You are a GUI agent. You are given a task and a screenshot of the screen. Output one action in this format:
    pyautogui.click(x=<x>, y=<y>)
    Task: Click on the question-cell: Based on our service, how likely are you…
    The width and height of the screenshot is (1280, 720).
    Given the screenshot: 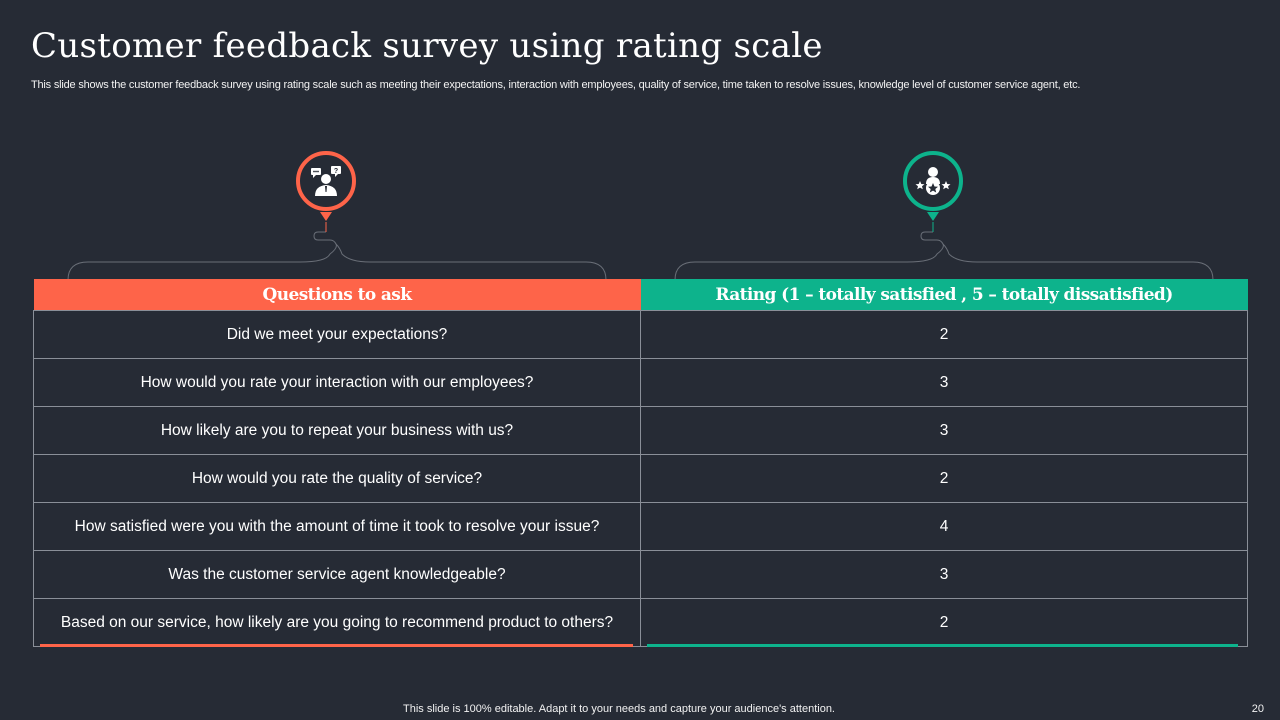 What is the action you would take?
    pyautogui.click(x=337, y=622)
    